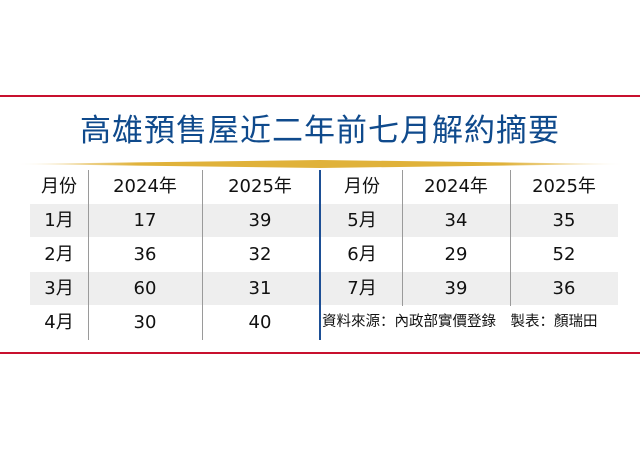 The height and width of the screenshot is (460, 640). What do you see at coordinates (260, 220) in the screenshot?
I see `value-2025: 39` at bounding box center [260, 220].